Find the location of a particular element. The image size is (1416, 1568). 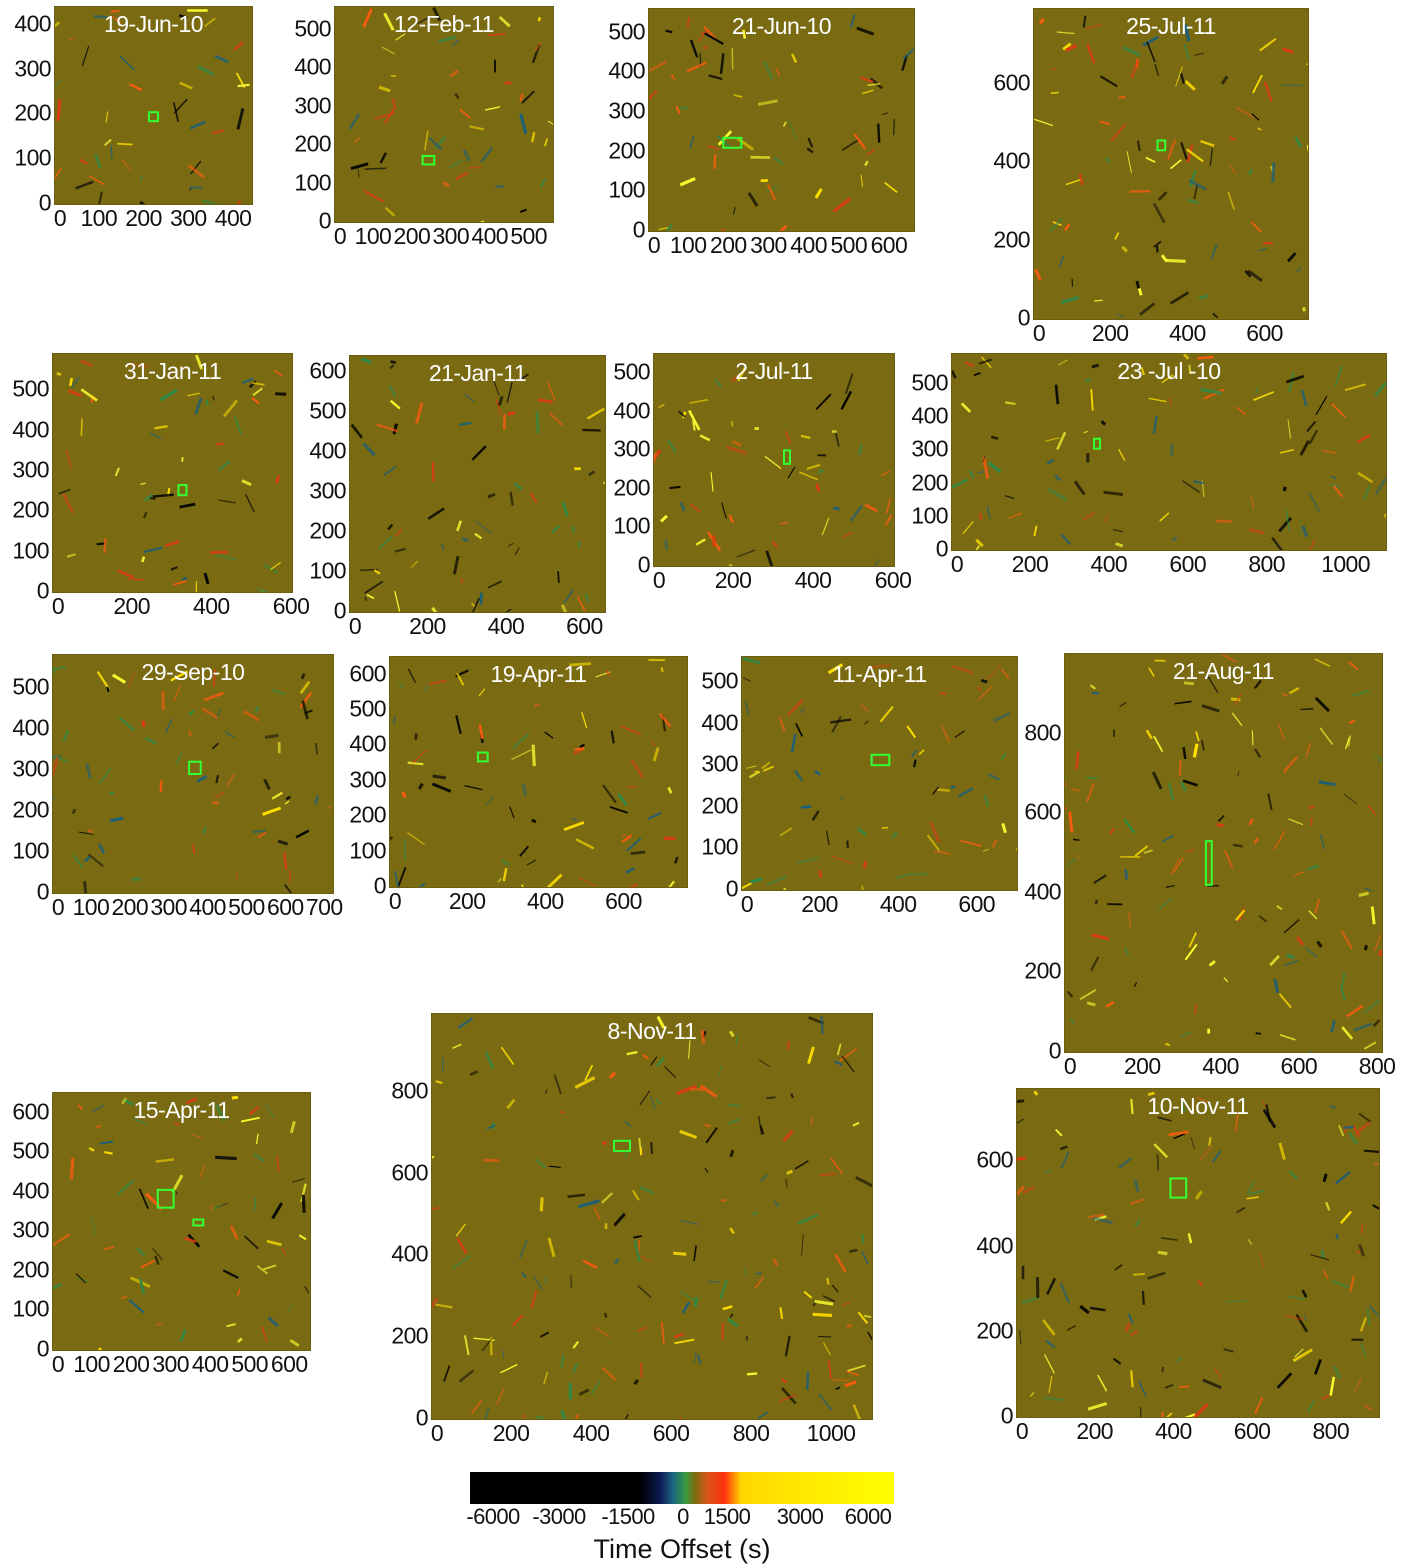

heatmap-plot-area: 21-Aug-11 is located at coordinates (1223, 853).